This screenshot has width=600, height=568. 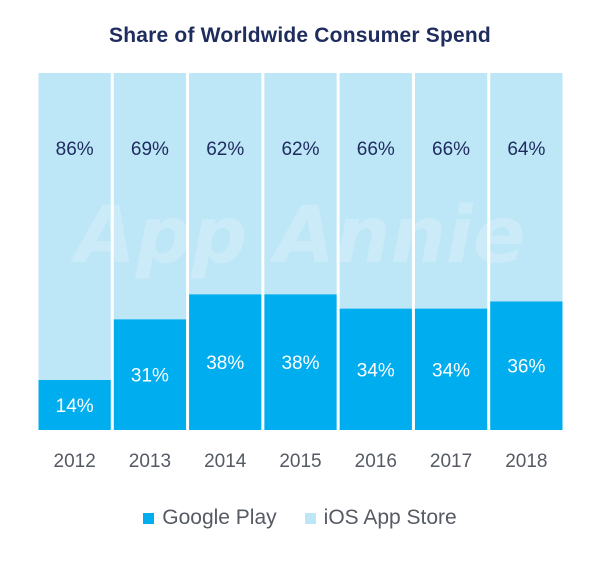 I want to click on data-label-google-play-2015: 38%, so click(x=300, y=363).